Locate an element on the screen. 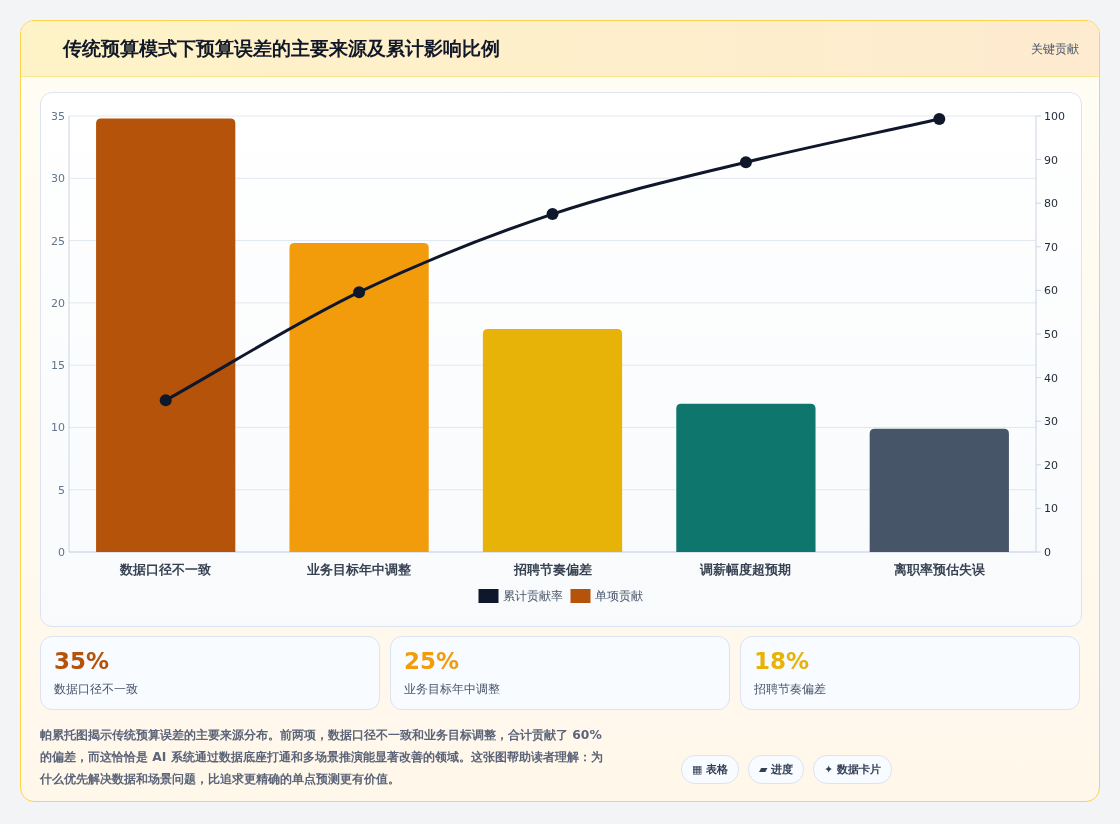 The image size is (1120, 824). y2-tick-label: 40 is located at coordinates (1051, 378).